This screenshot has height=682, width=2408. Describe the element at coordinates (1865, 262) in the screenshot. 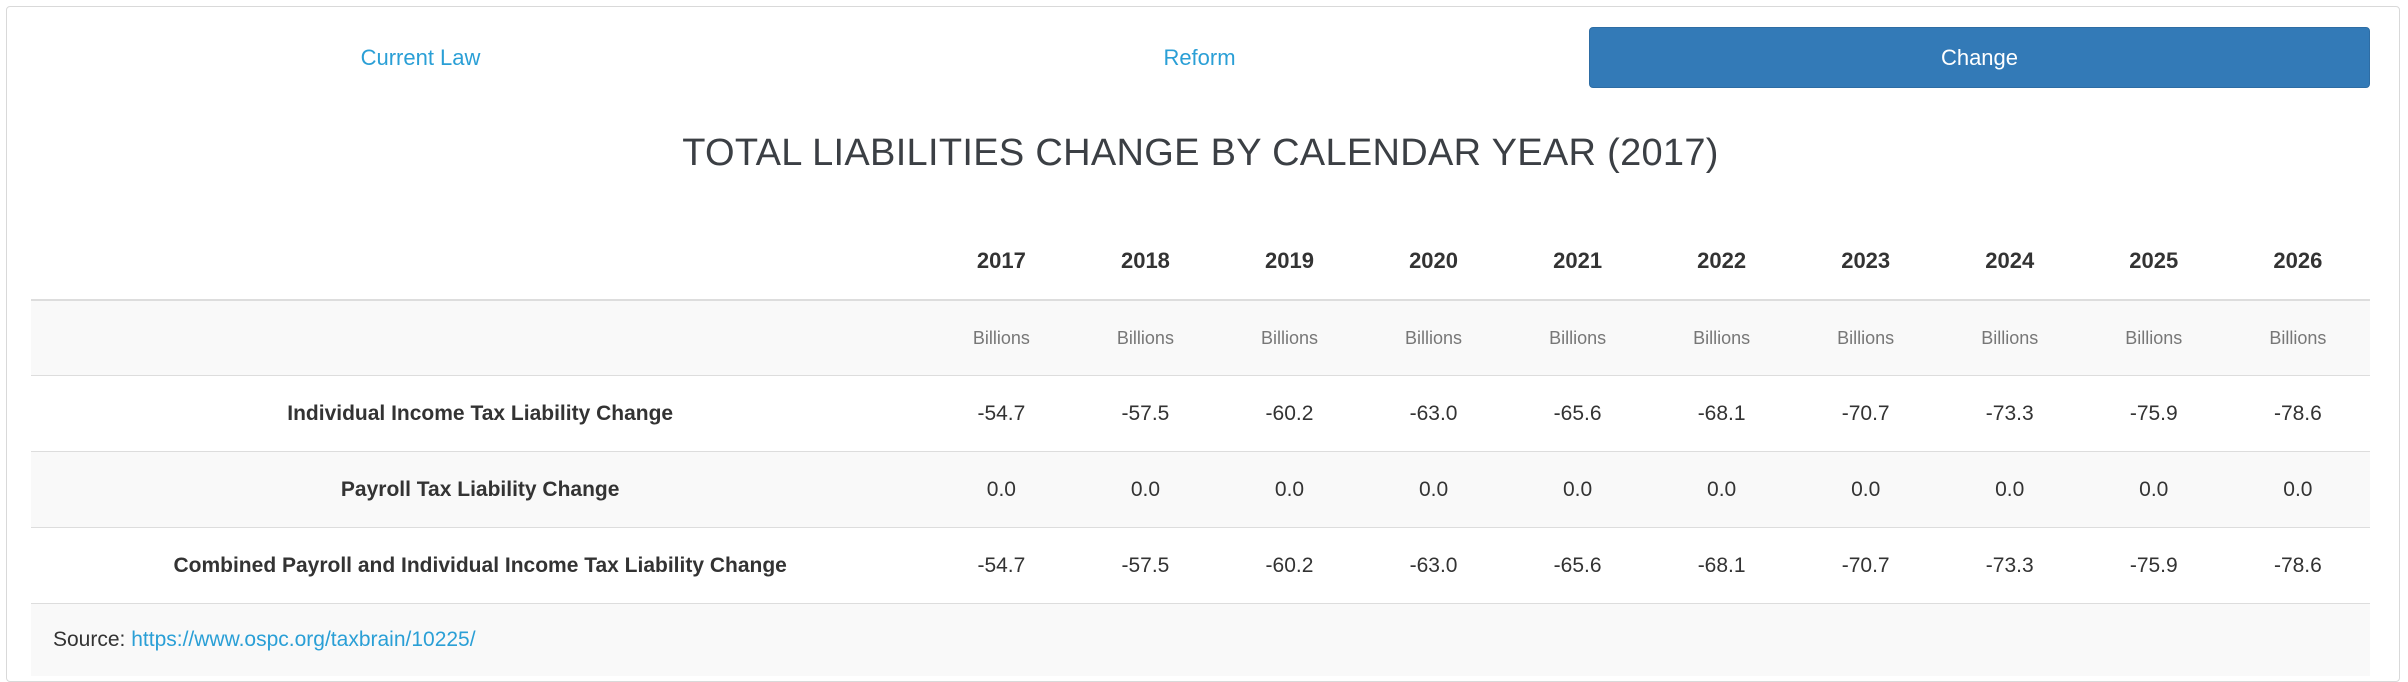

I see `year-header: 2023` at that location.